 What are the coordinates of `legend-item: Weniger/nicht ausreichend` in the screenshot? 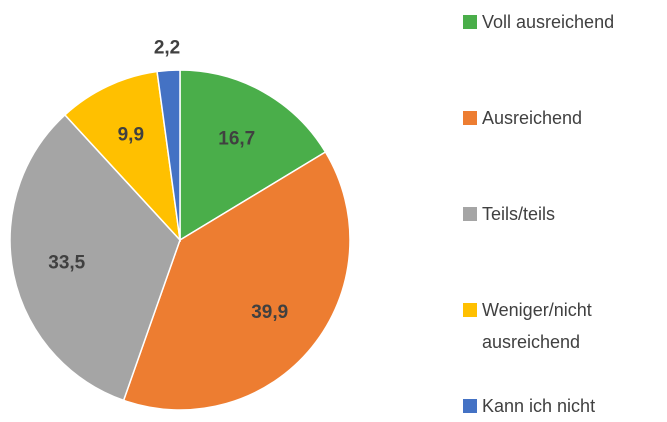 It's located at (563, 326).